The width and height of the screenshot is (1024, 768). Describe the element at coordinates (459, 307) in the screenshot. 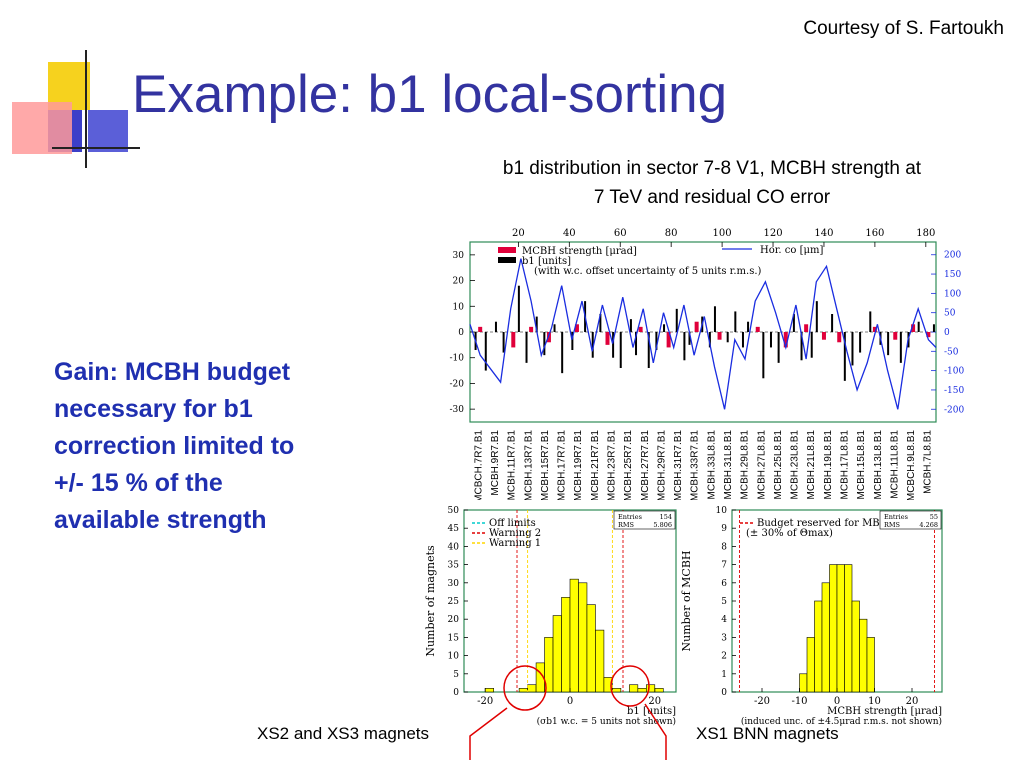

I see `left-tick-label: 10` at that location.